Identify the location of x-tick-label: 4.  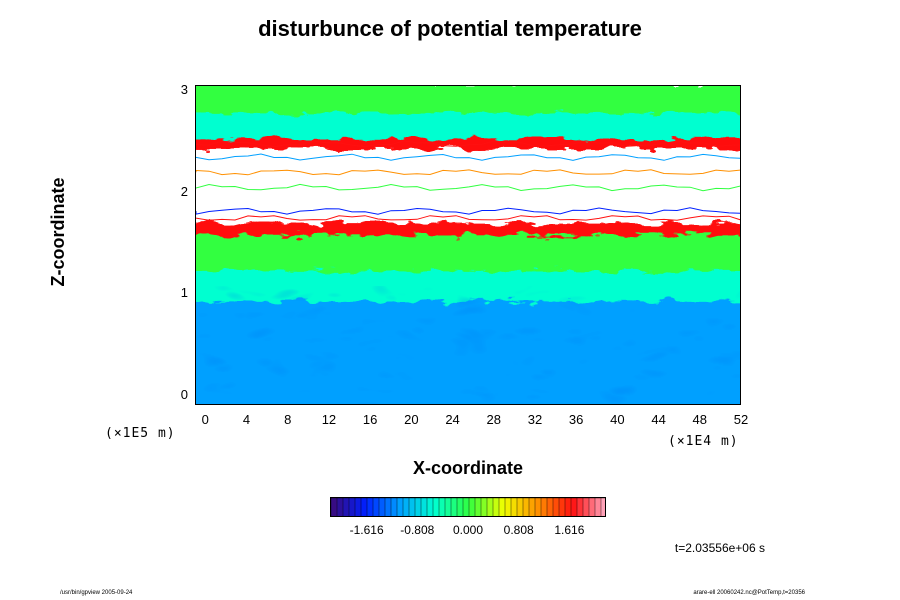
(246, 419).